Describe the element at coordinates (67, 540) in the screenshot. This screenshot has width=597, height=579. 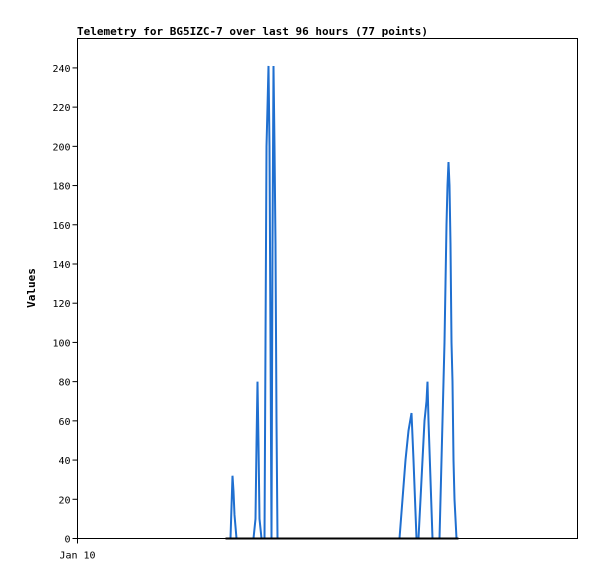
I see `y-tick-label: 0` at that location.